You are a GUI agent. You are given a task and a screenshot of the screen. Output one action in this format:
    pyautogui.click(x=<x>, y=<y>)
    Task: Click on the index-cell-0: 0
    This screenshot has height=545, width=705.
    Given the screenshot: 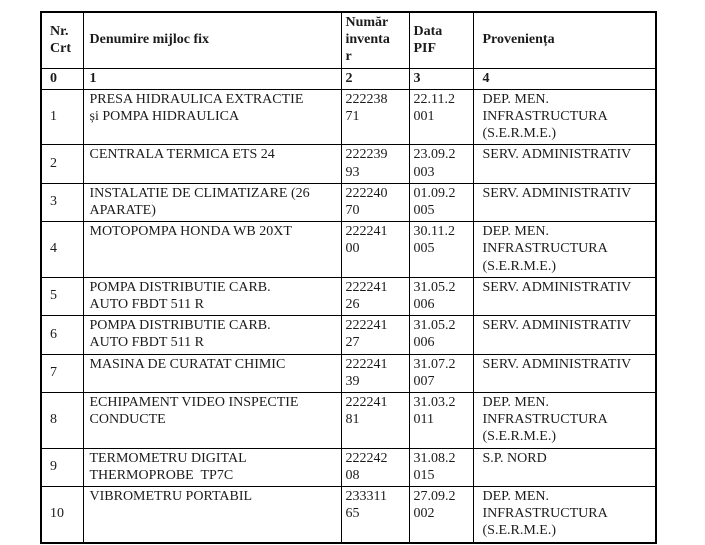 What is the action you would take?
    pyautogui.click(x=62, y=78)
    